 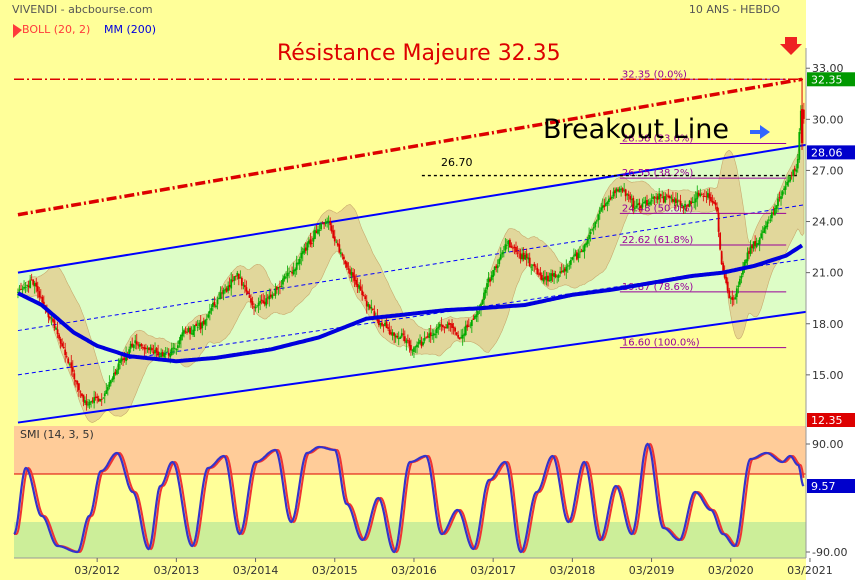 What do you see at coordinates (828, 375) in the screenshot?
I see `price-tick-label: 15.00` at bounding box center [828, 375].